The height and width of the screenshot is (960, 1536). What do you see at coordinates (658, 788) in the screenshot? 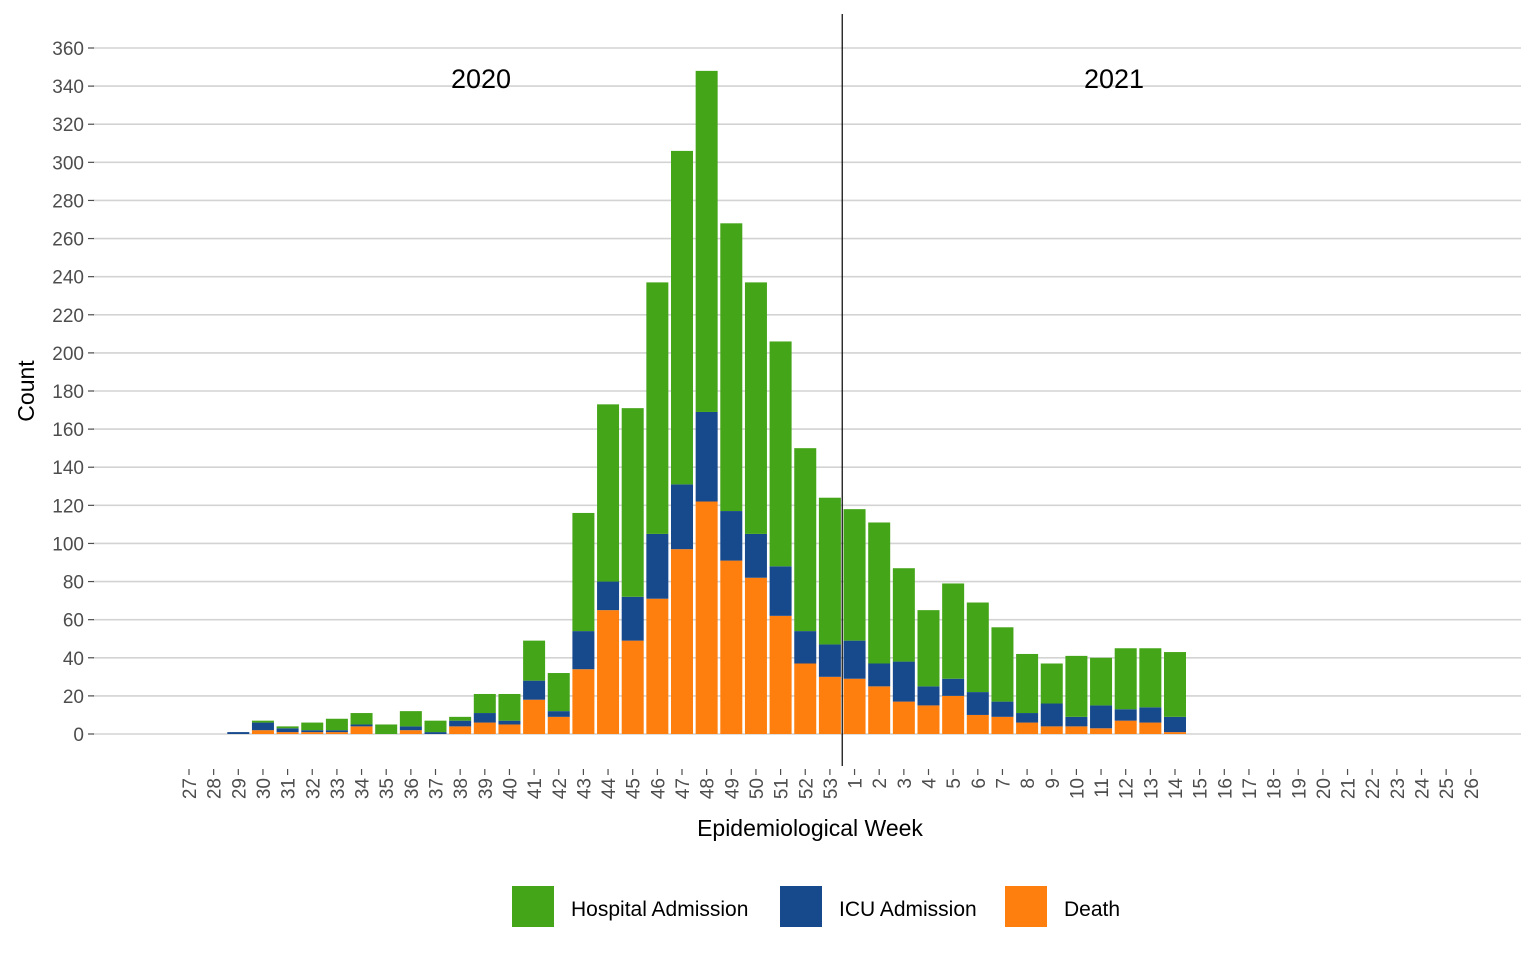
I see `x-tick-label: 46` at bounding box center [658, 788].